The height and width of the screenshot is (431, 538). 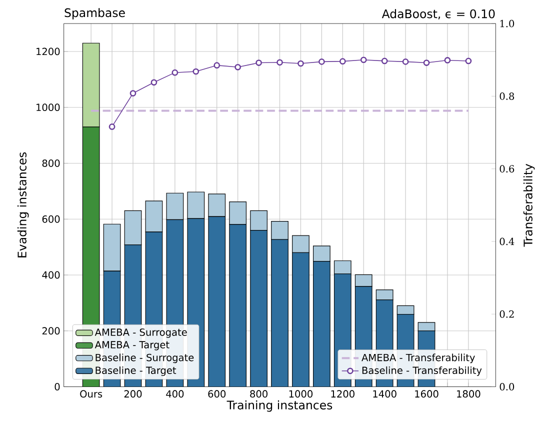 I want to click on x-tick-label: Ours, so click(x=91, y=394).